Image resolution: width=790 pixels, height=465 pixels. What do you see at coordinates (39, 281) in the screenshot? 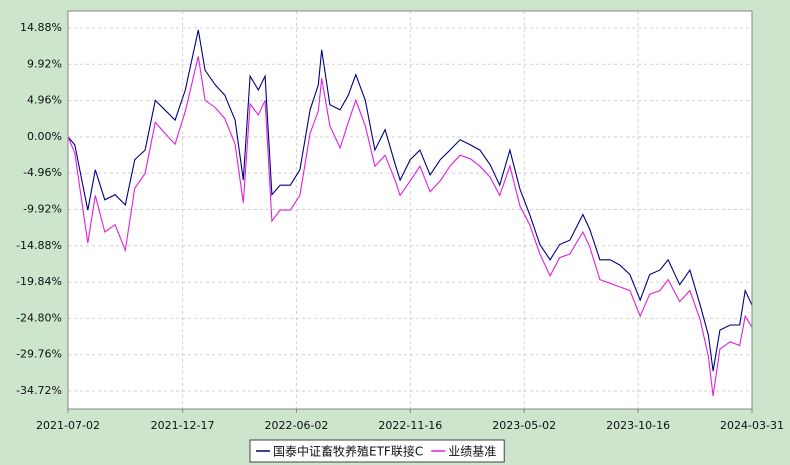
I see `y-tick-label: -19.84%` at bounding box center [39, 281].